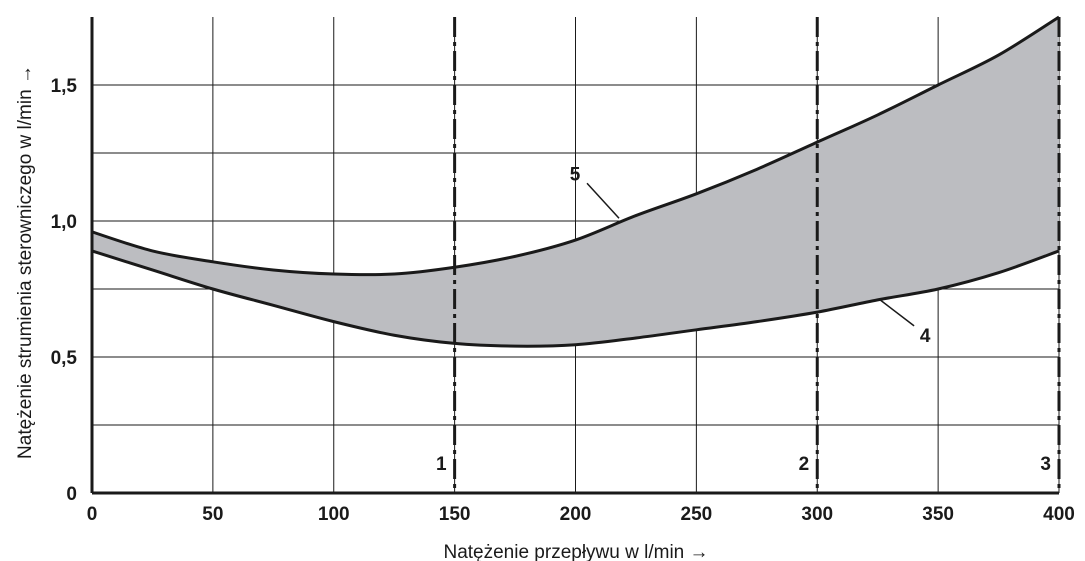 This screenshot has height=561, width=1085. Describe the element at coordinates (64, 290) in the screenshot. I see `y-tick-labels: 0 0,5 1,0 1,5` at that location.